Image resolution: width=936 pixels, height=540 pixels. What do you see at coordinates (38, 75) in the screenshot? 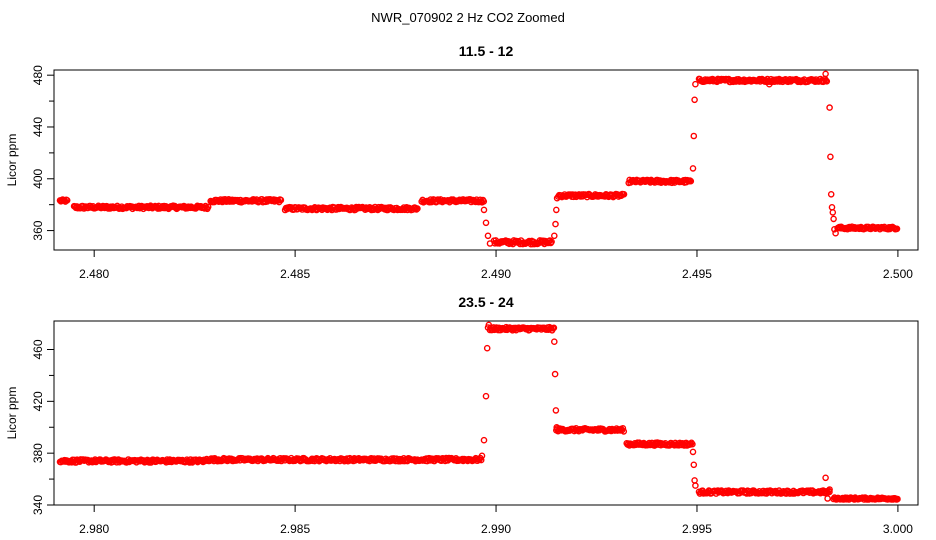
I see `y-tick-label: 480` at bounding box center [38, 75].